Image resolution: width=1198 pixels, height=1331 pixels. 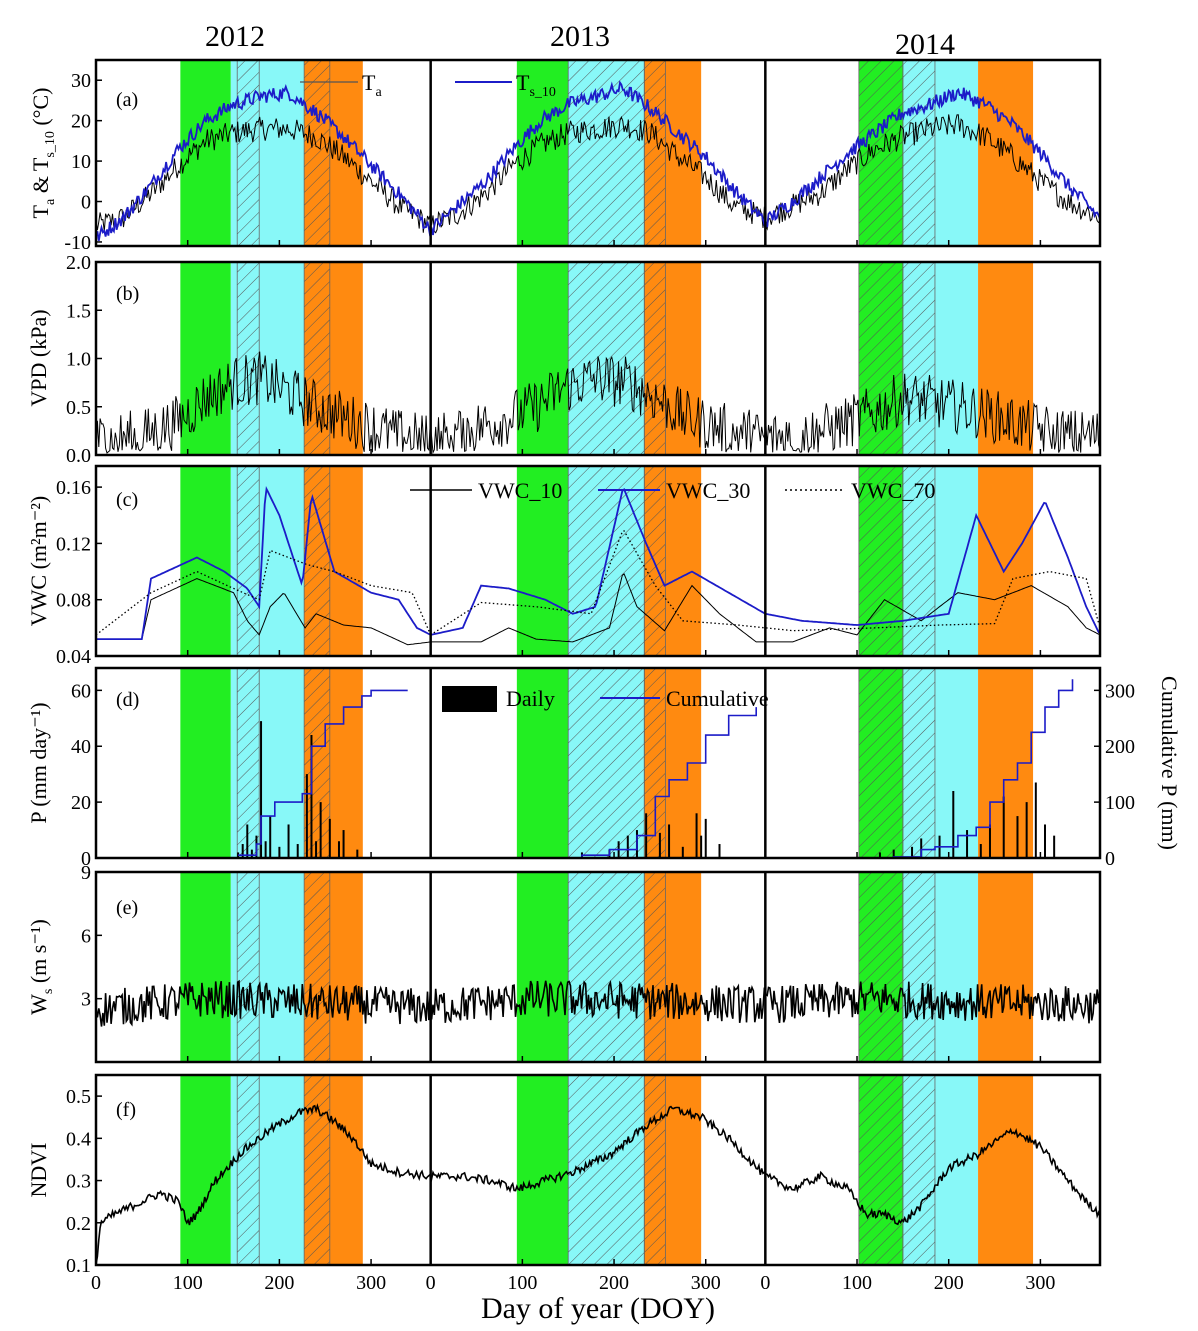 What do you see at coordinates (86, 859) in the screenshot?
I see `ytick-label: 0` at bounding box center [86, 859].